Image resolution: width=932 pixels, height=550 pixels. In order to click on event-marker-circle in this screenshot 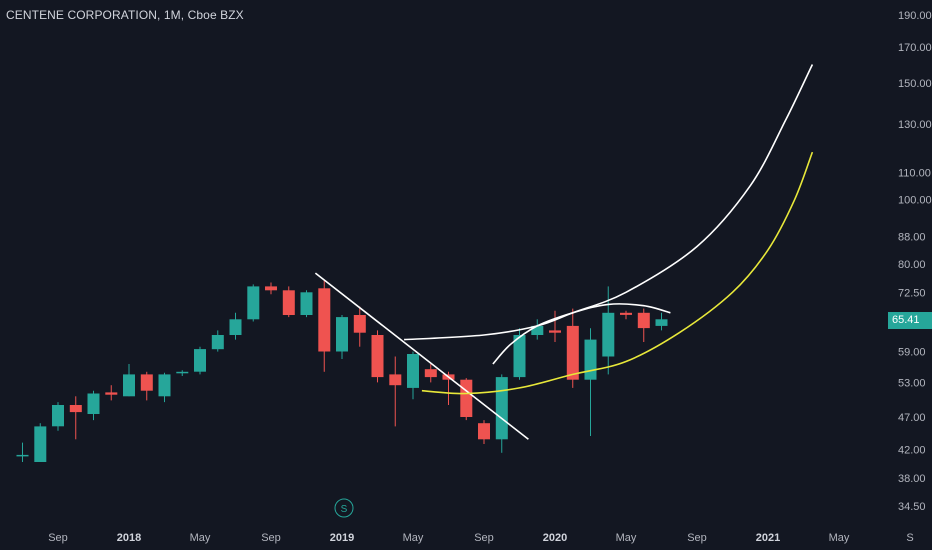, I will do `click(344, 508)`.